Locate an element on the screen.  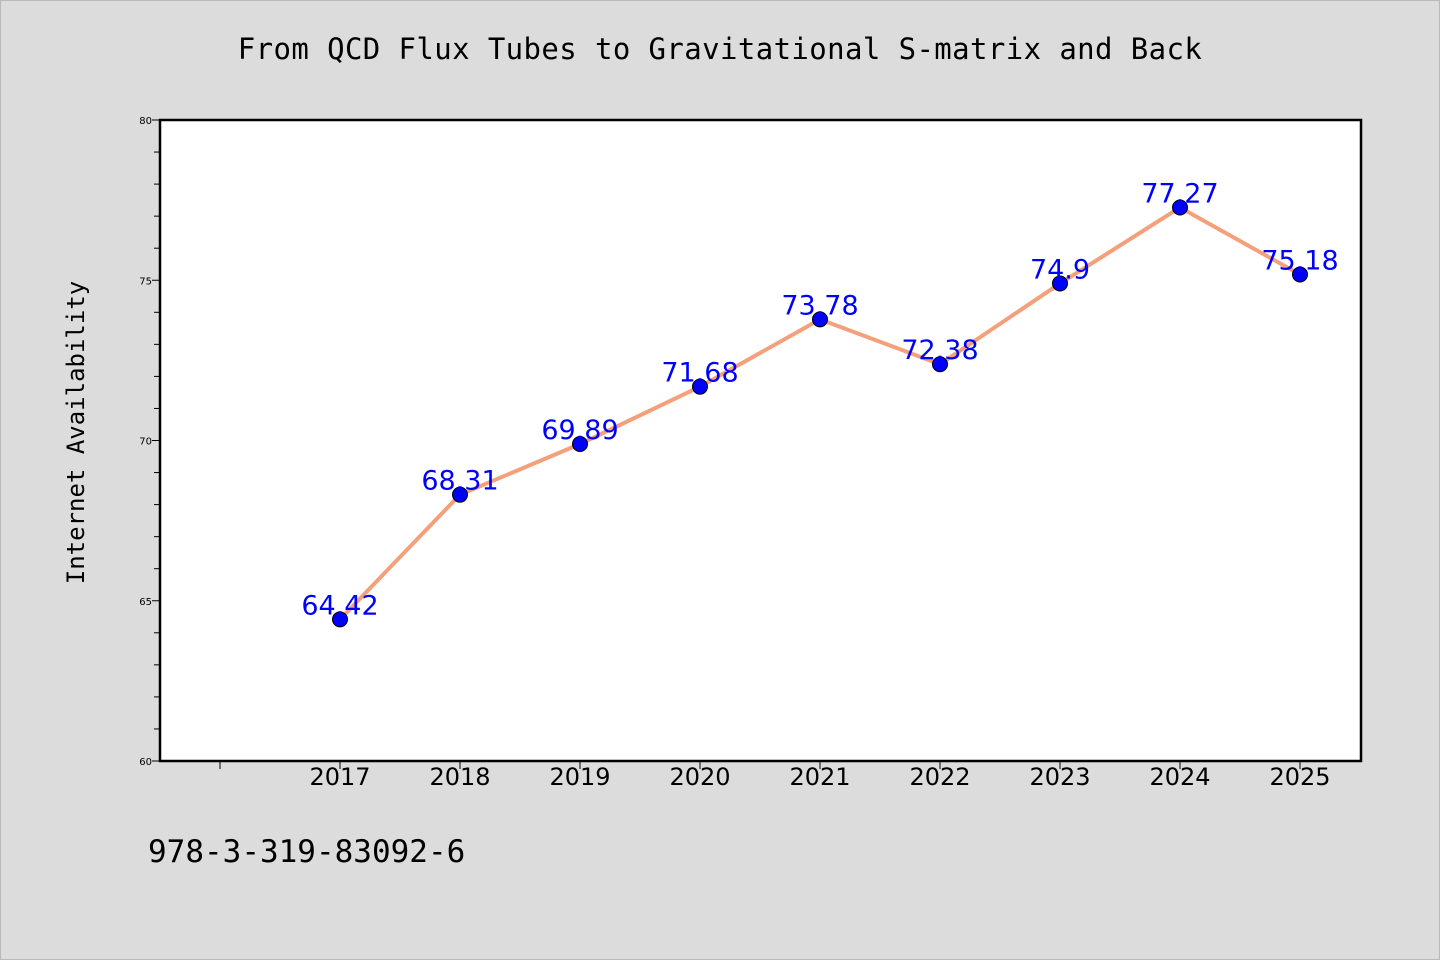
y-axis-label: Internet Availability is located at coordinates (76, 432).